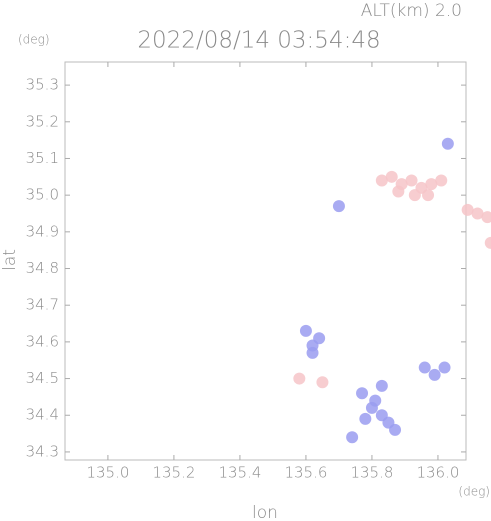  I want to click on y-tick-label: 35.0, so click(42, 195).